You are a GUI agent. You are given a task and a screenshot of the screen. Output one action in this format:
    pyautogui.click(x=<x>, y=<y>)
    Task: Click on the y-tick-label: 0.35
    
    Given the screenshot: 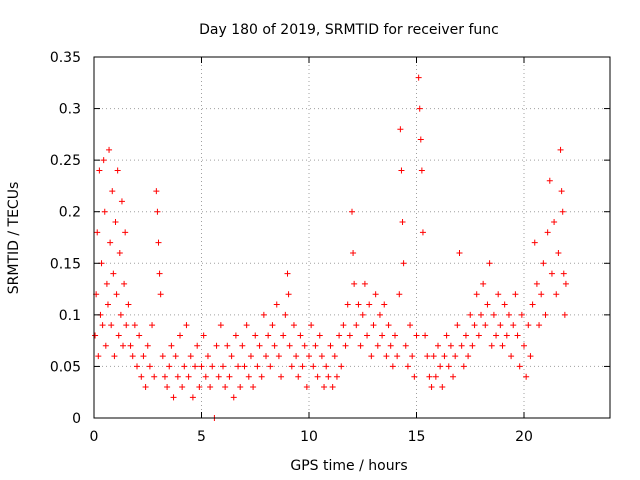 What is the action you would take?
    pyautogui.click(x=65, y=58)
    